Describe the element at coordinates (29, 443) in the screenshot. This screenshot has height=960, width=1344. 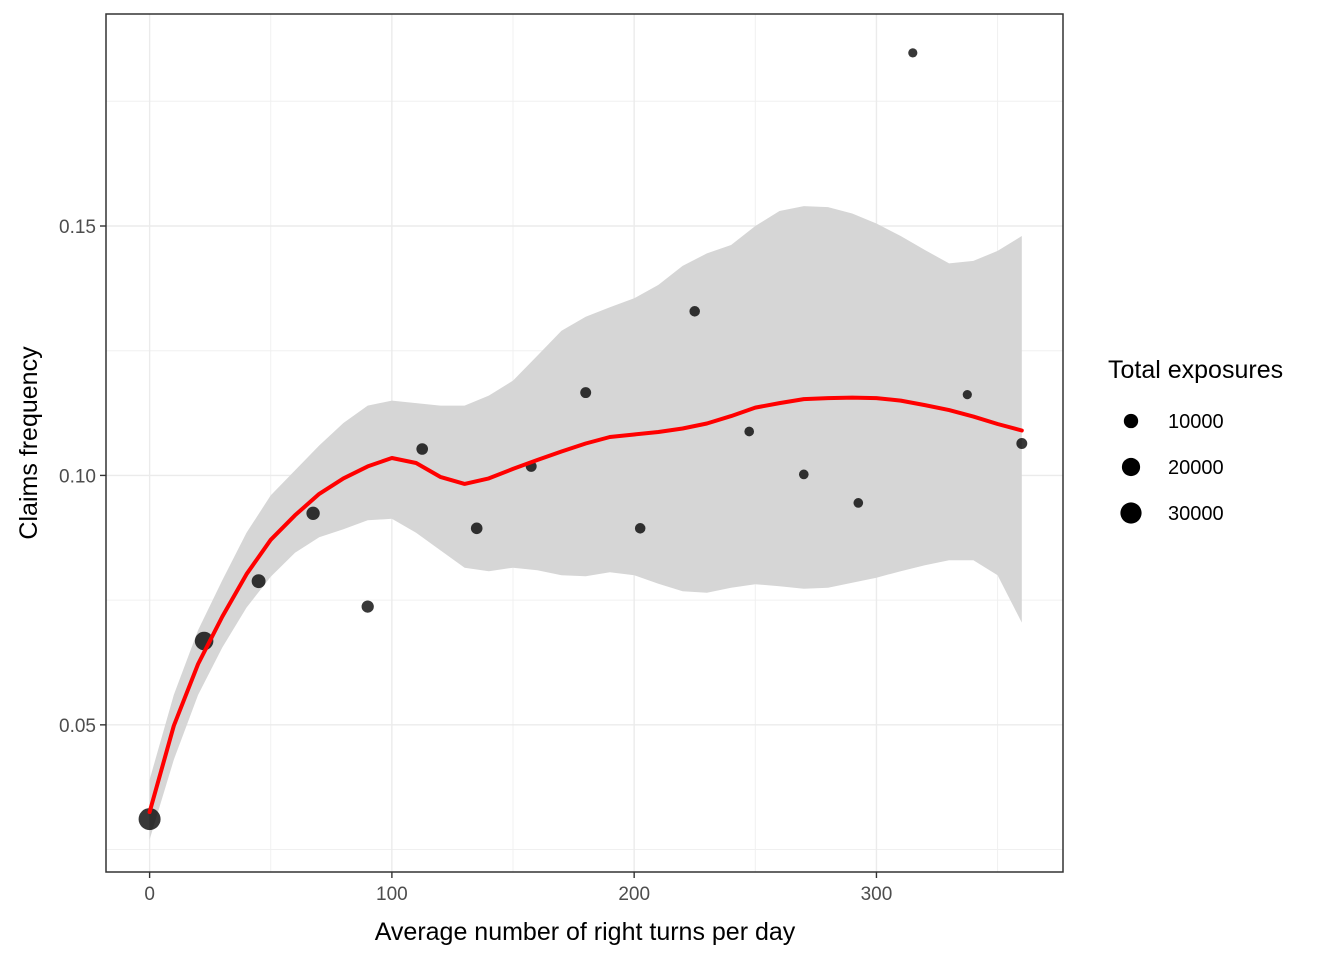
I see `y-axis-title: Claims frequency` at that location.